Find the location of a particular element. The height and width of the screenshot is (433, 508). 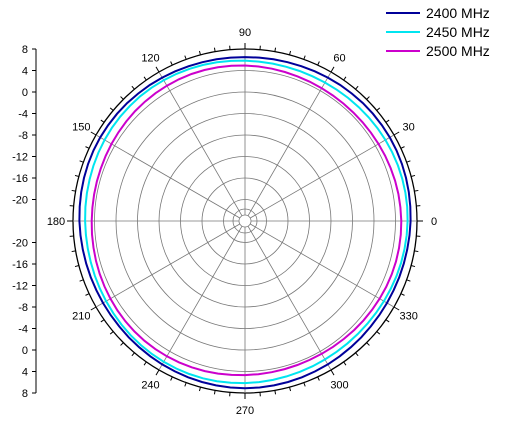

angle-label-240: 240 is located at coordinates (150, 386).